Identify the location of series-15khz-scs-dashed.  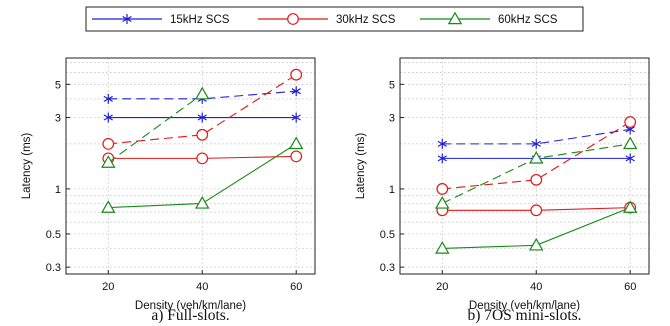
(536, 136).